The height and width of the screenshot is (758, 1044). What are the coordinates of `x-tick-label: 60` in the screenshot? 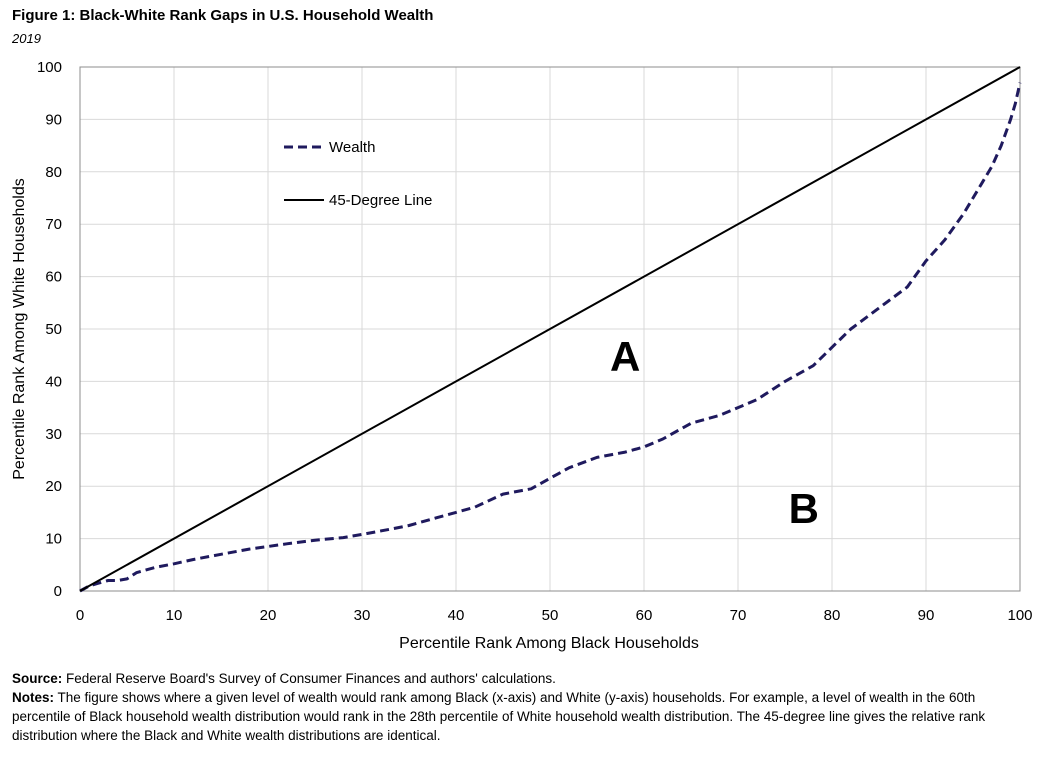 It's located at (644, 615).